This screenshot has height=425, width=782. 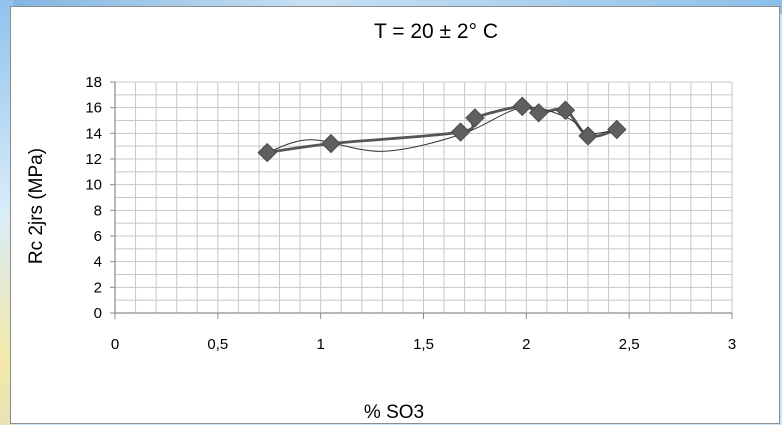 What do you see at coordinates (98, 262) in the screenshot?
I see `y-tick-label: 4` at bounding box center [98, 262].